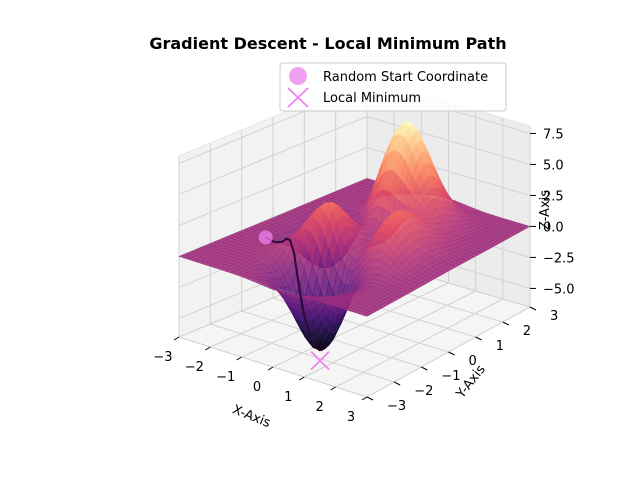  What do you see at coordinates (553, 134) in the screenshot?
I see `z-tick-label: 7.5` at bounding box center [553, 134].